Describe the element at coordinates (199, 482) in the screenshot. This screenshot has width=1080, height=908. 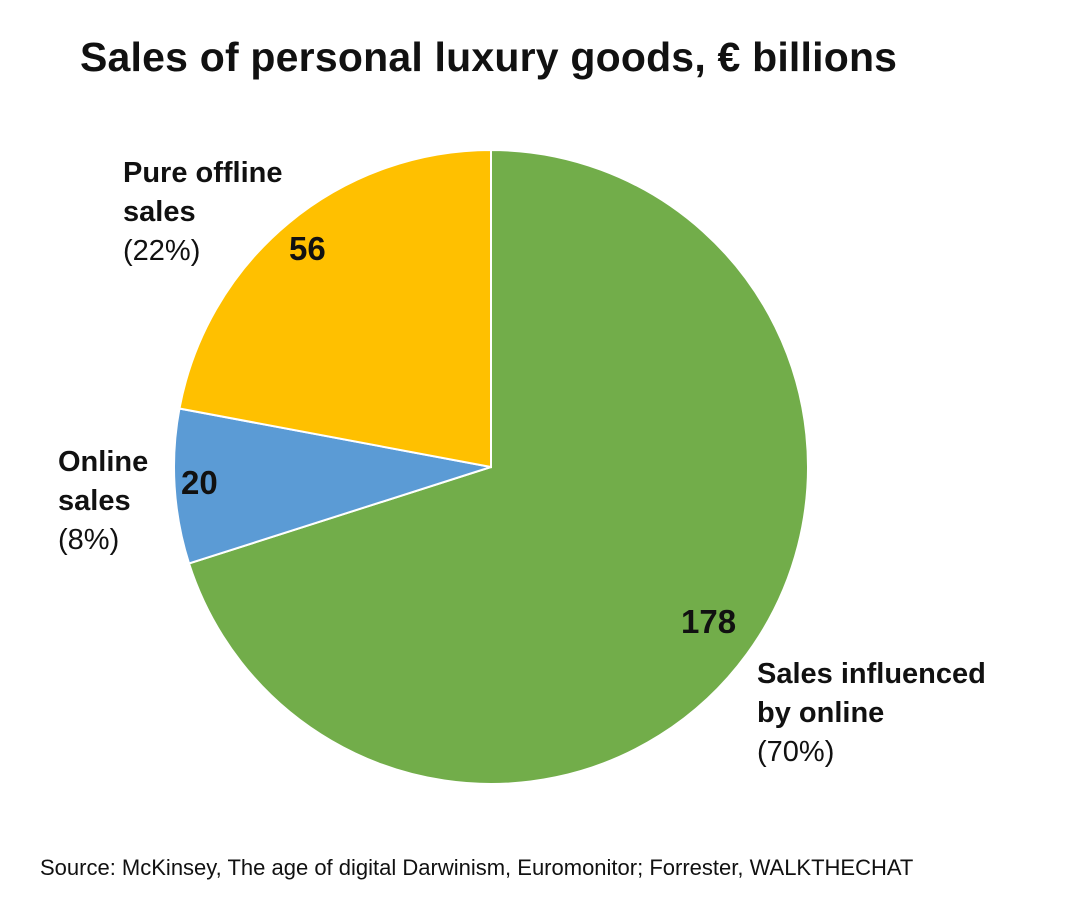
I see `value-label-online-sales: 20` at that location.